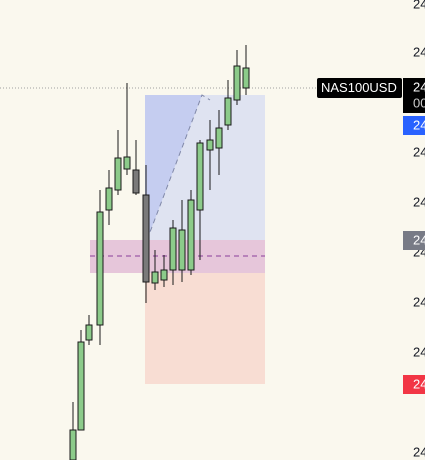  I want to click on entry-price: 24, so click(419, 239).